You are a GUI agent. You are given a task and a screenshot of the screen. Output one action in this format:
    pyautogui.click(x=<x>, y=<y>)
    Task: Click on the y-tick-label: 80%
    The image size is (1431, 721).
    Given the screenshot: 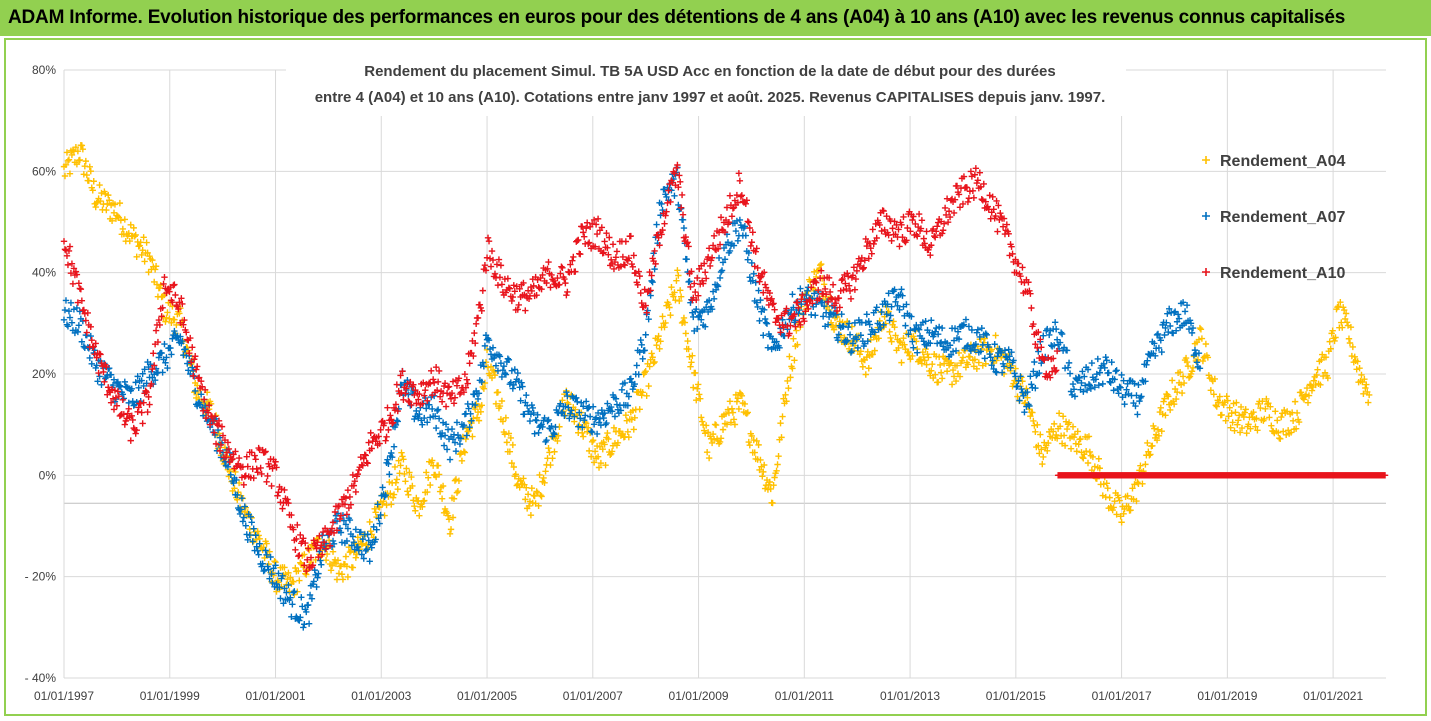 What is the action you would take?
    pyautogui.click(x=44, y=70)
    